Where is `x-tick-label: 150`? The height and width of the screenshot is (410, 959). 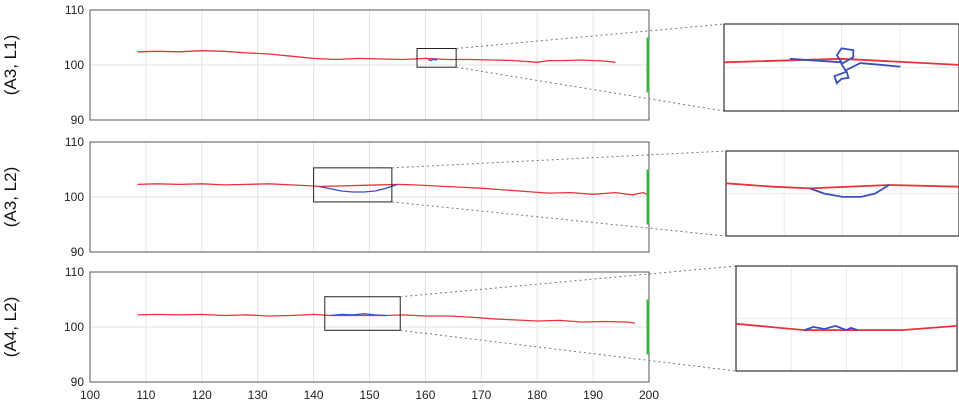 x-tick-label: 150 is located at coordinates (369, 395).